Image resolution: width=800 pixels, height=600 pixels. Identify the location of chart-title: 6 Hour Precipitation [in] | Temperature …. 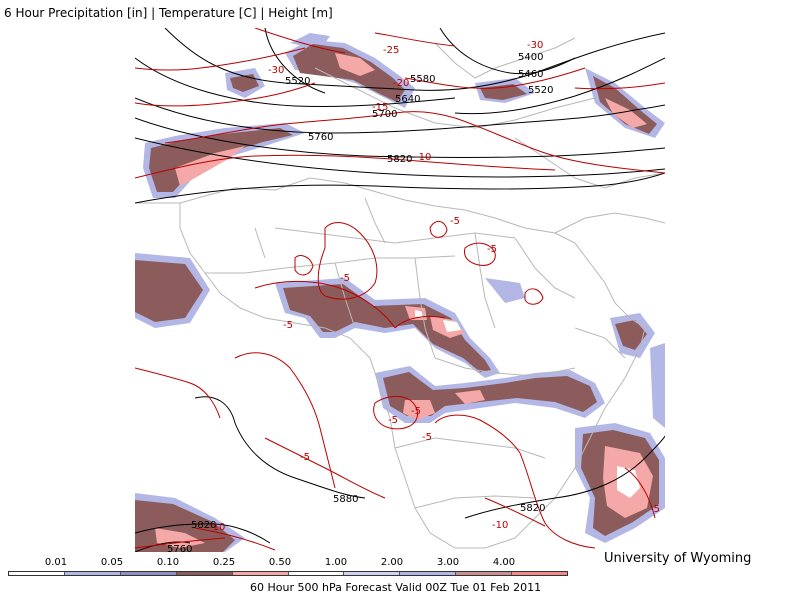
(168, 13).